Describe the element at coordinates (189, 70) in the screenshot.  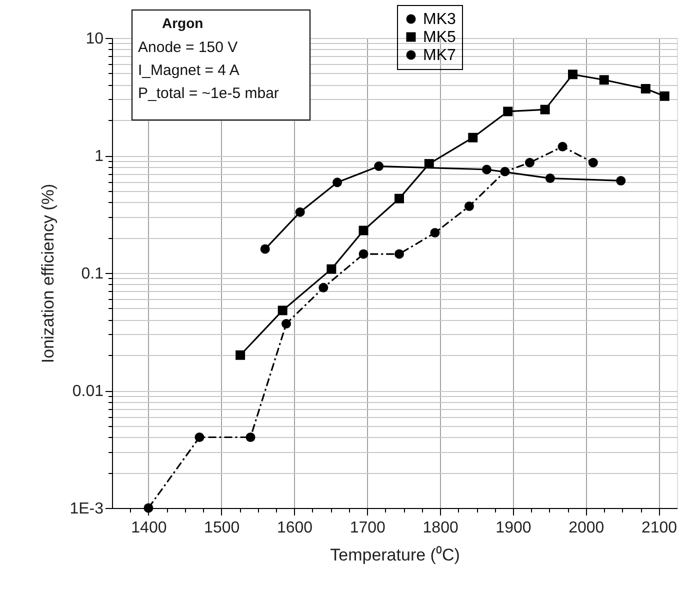
I see `annotation: I_Magnet = 4 A` at that location.